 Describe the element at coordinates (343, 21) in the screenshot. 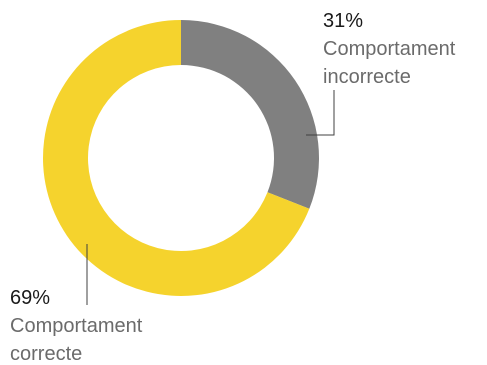

I see `data-label-incorrecte-percent: 31%` at that location.